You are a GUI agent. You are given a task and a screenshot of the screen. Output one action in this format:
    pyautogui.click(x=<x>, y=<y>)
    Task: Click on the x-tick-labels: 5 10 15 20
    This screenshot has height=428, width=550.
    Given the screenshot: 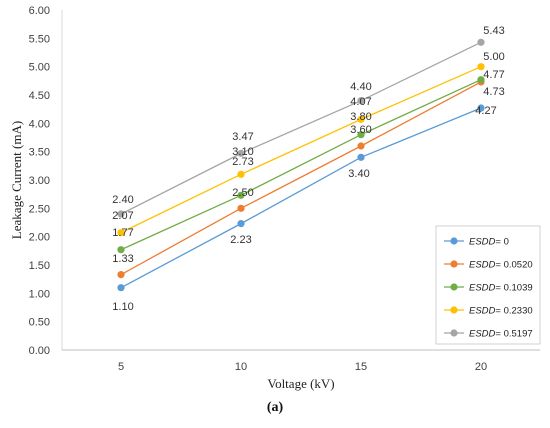 What is the action you would take?
    pyautogui.click(x=302, y=367)
    